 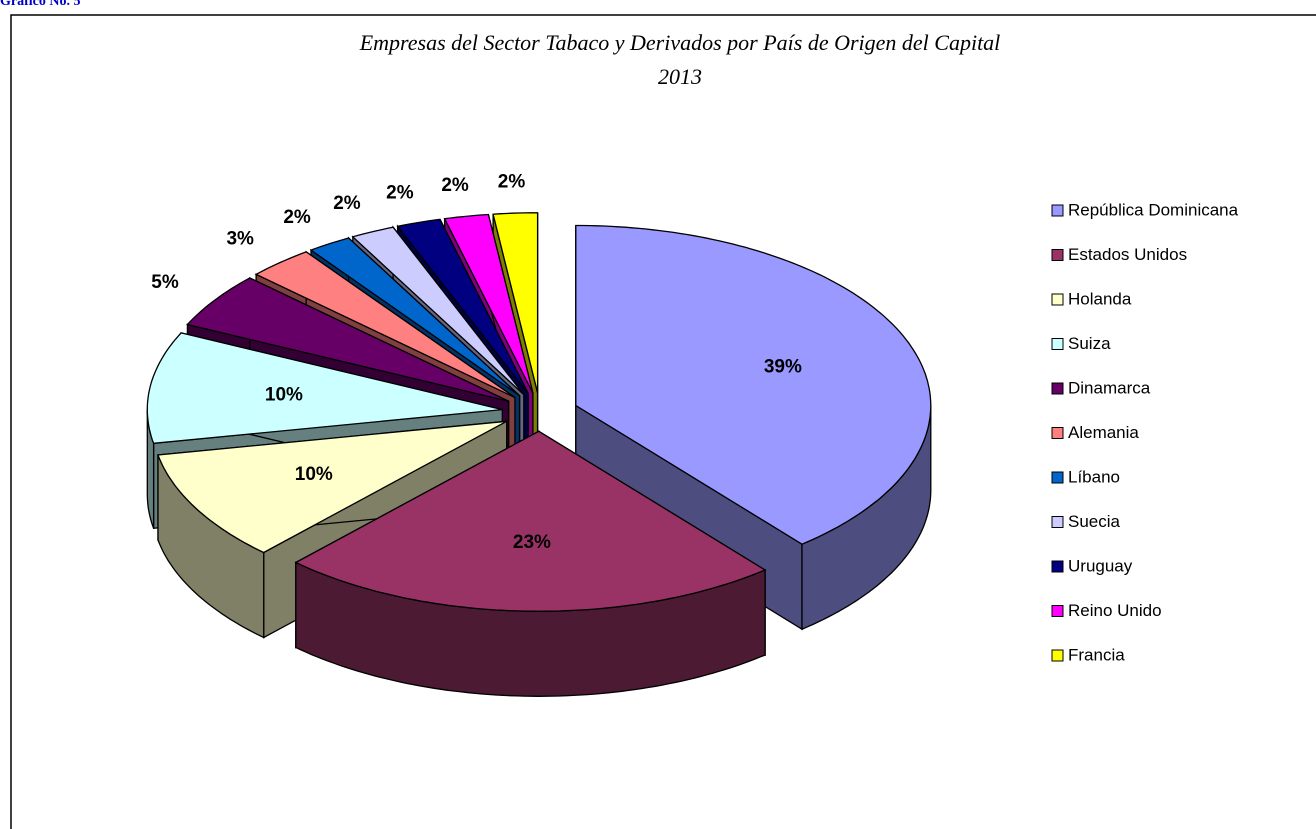 I want to click on legend-label: Reino Unido, so click(x=1115, y=610).